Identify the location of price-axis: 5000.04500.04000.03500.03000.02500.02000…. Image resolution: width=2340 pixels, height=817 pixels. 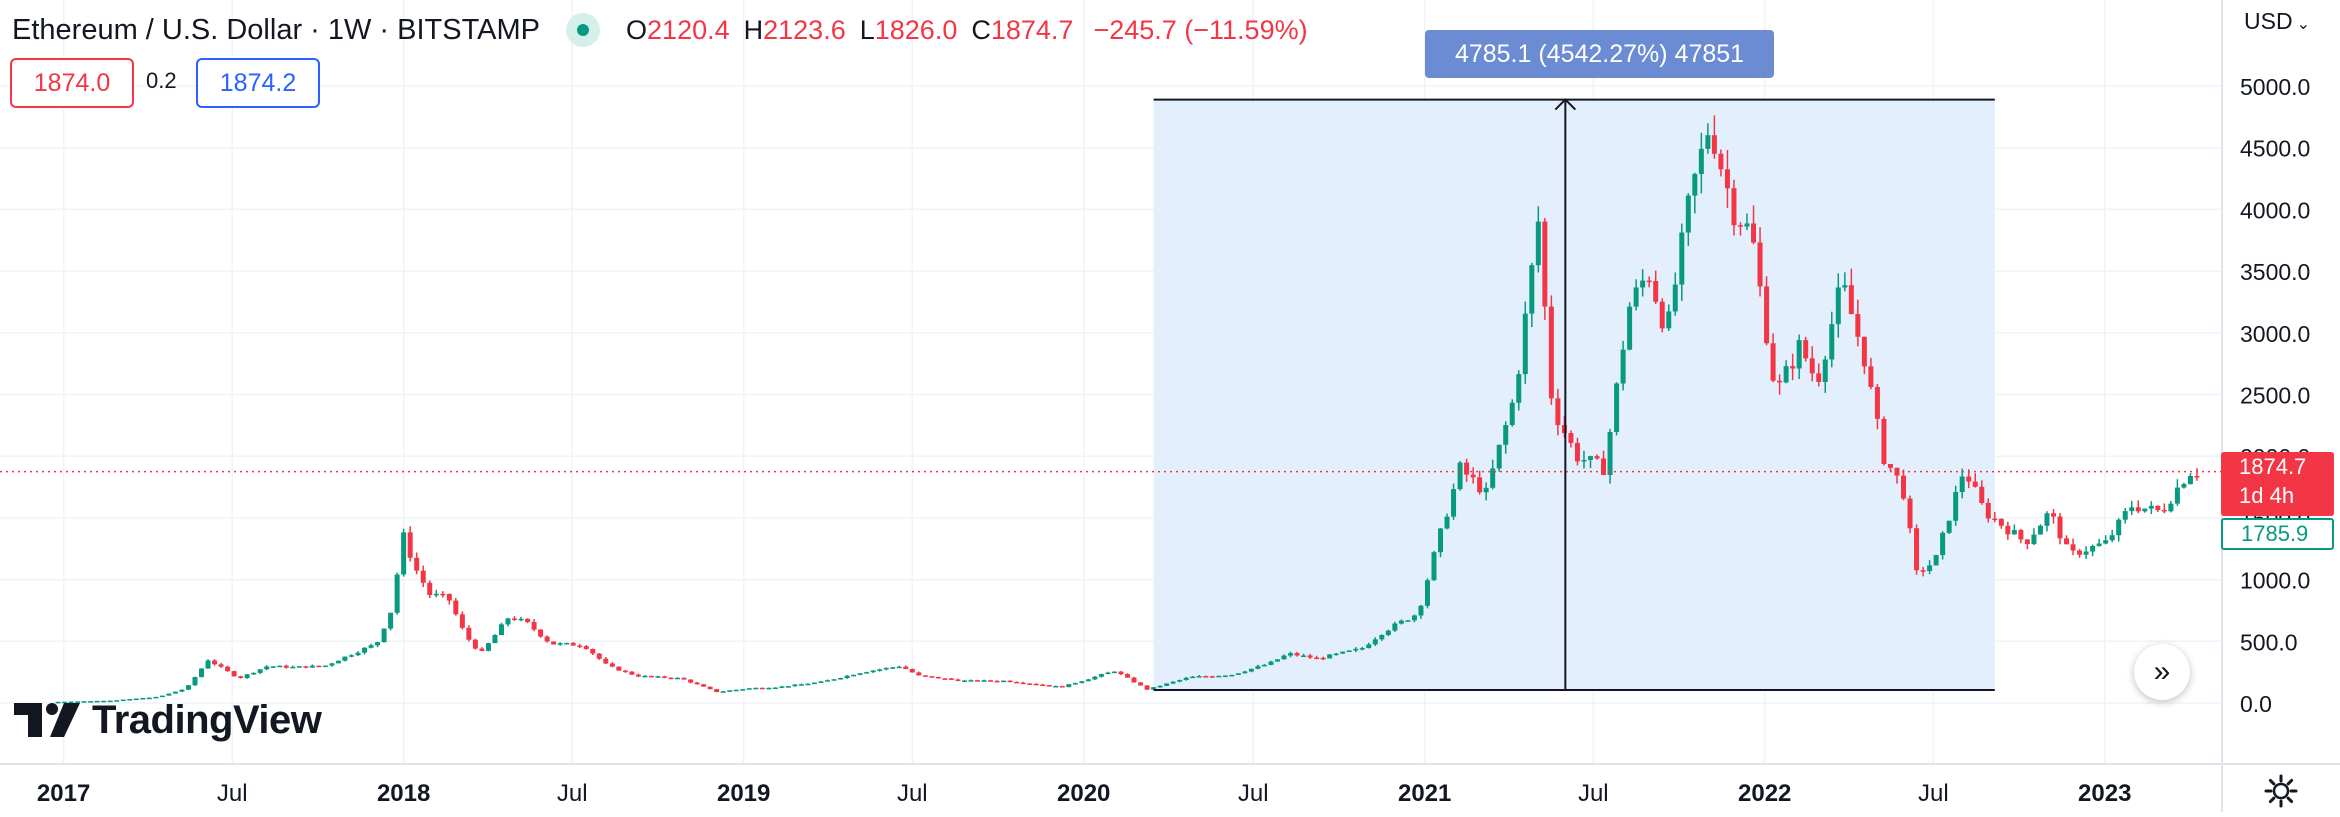
(2275, 395).